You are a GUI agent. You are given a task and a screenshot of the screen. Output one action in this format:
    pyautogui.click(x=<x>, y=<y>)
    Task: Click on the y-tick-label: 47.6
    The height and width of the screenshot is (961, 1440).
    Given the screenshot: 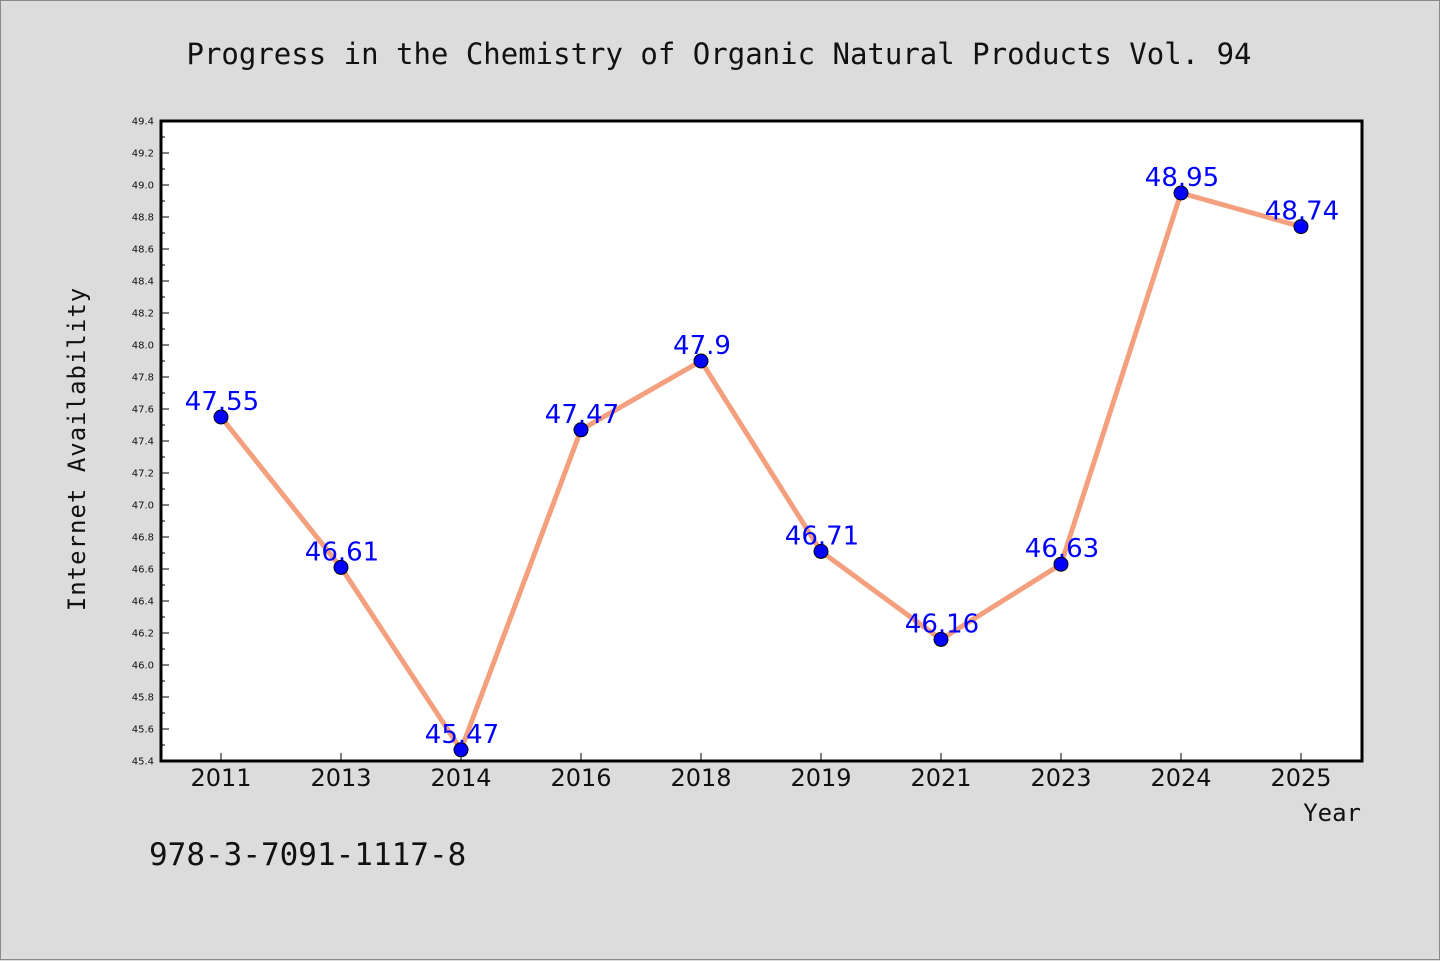 What is the action you would take?
    pyautogui.click(x=143, y=410)
    